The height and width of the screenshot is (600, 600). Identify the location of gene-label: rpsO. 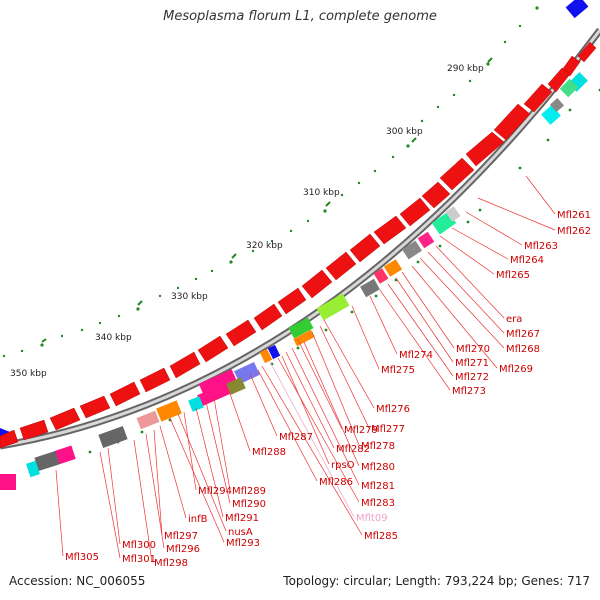
(343, 465).